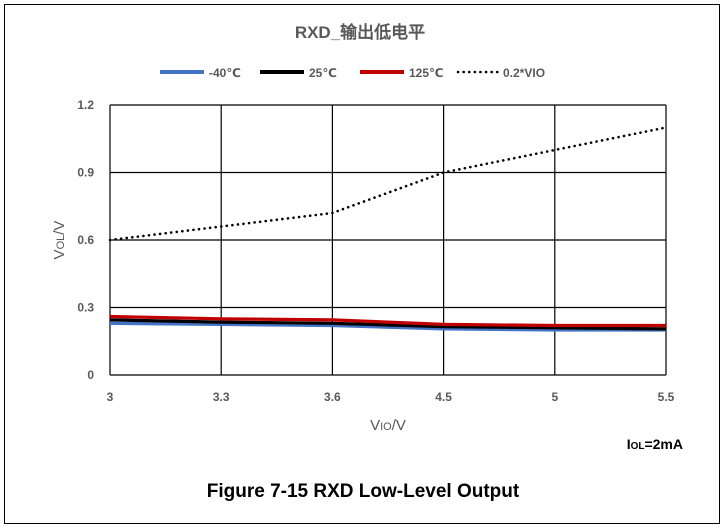 The width and height of the screenshot is (726, 529). I want to click on x-tick-label: 4.5, so click(443, 397).